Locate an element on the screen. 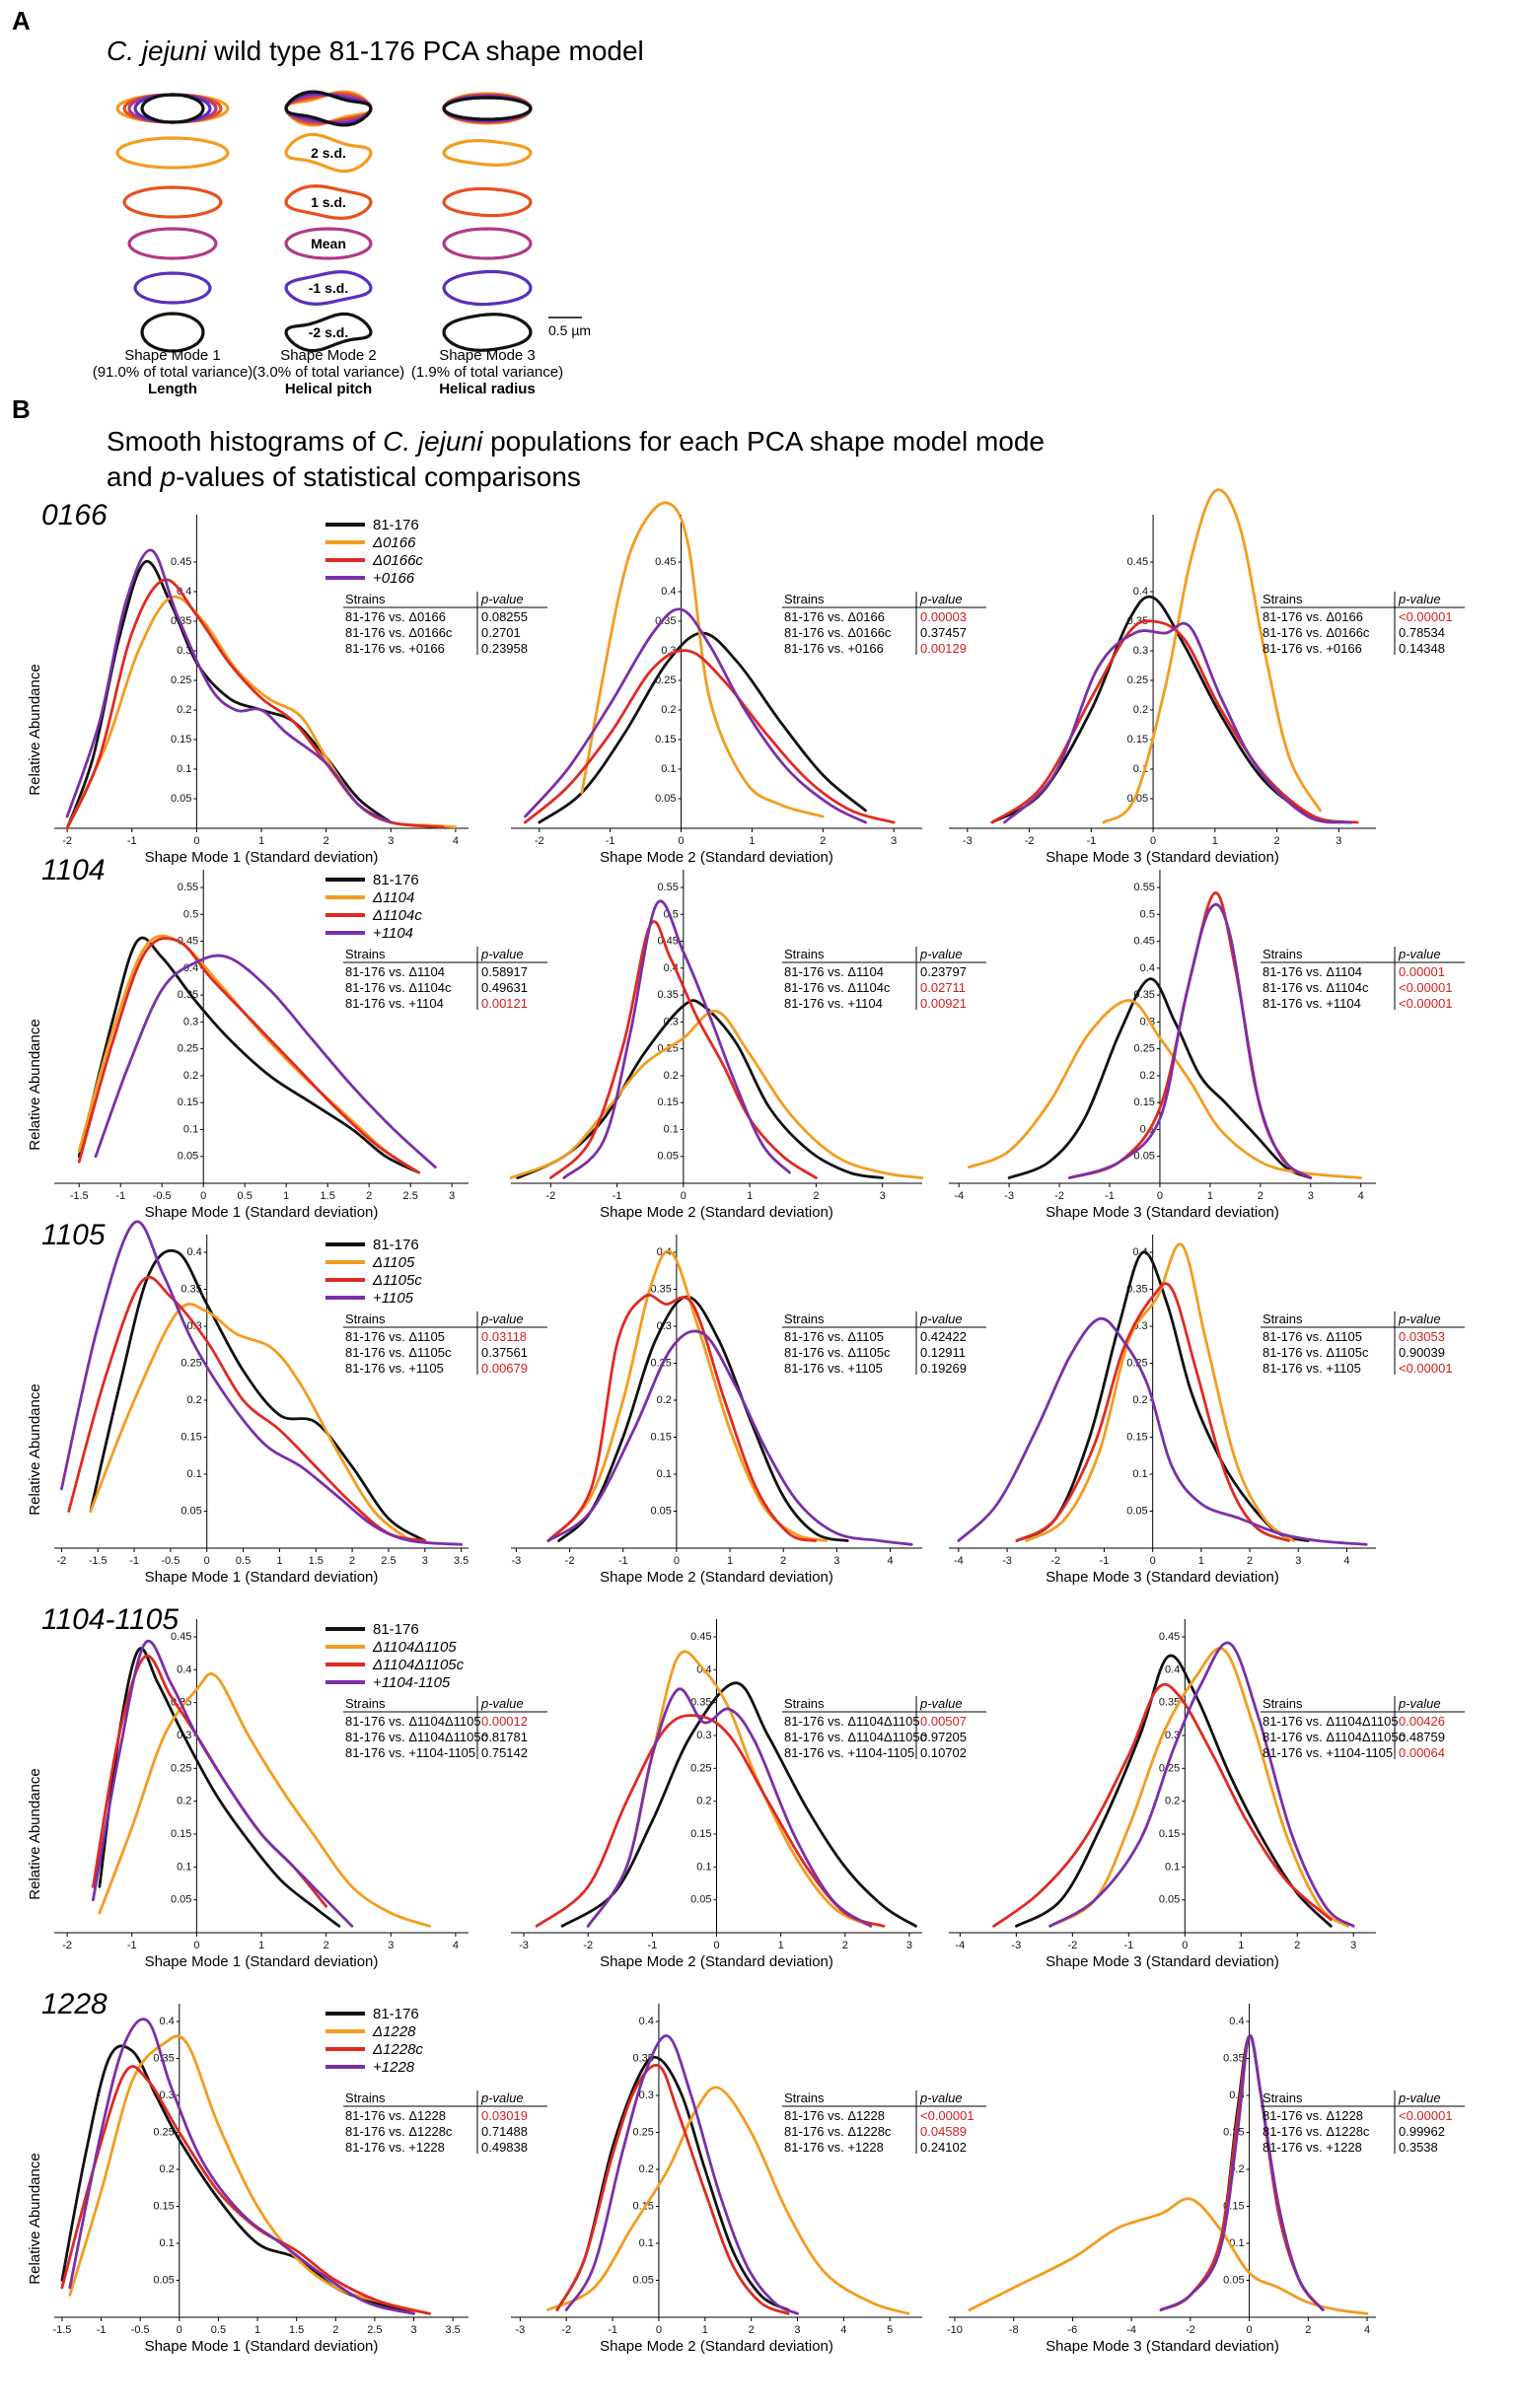  sd-label: 1 s.d. is located at coordinates (328, 202).